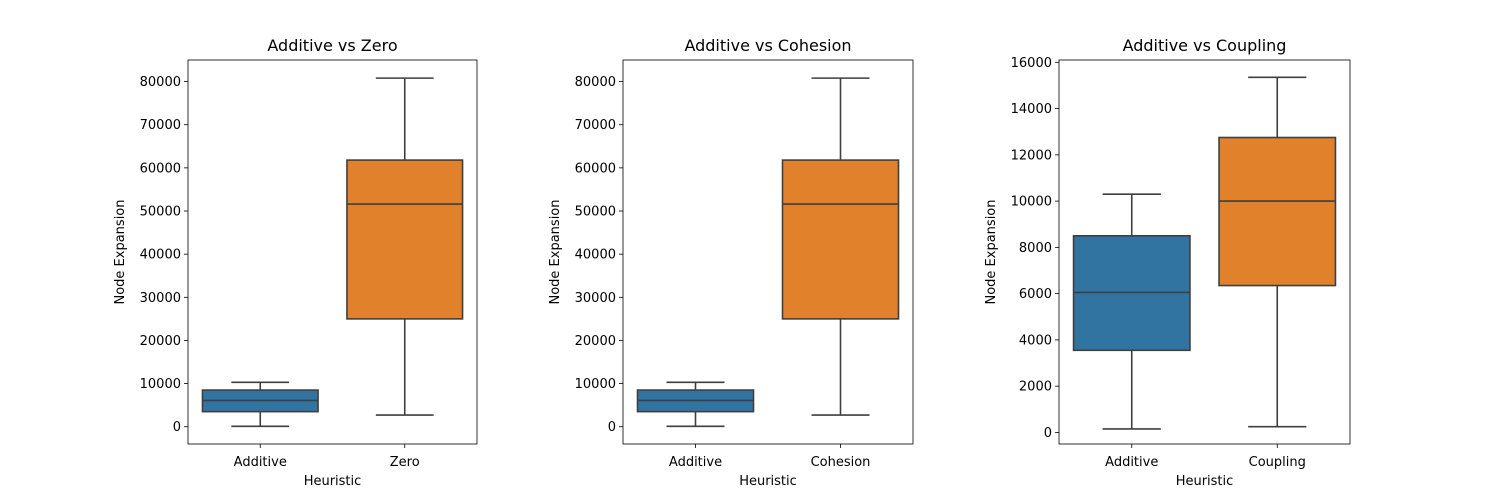 This screenshot has width=1500, height=500. Describe the element at coordinates (1205, 45) in the screenshot. I see `chart-title: Additive vs Coupling` at that location.